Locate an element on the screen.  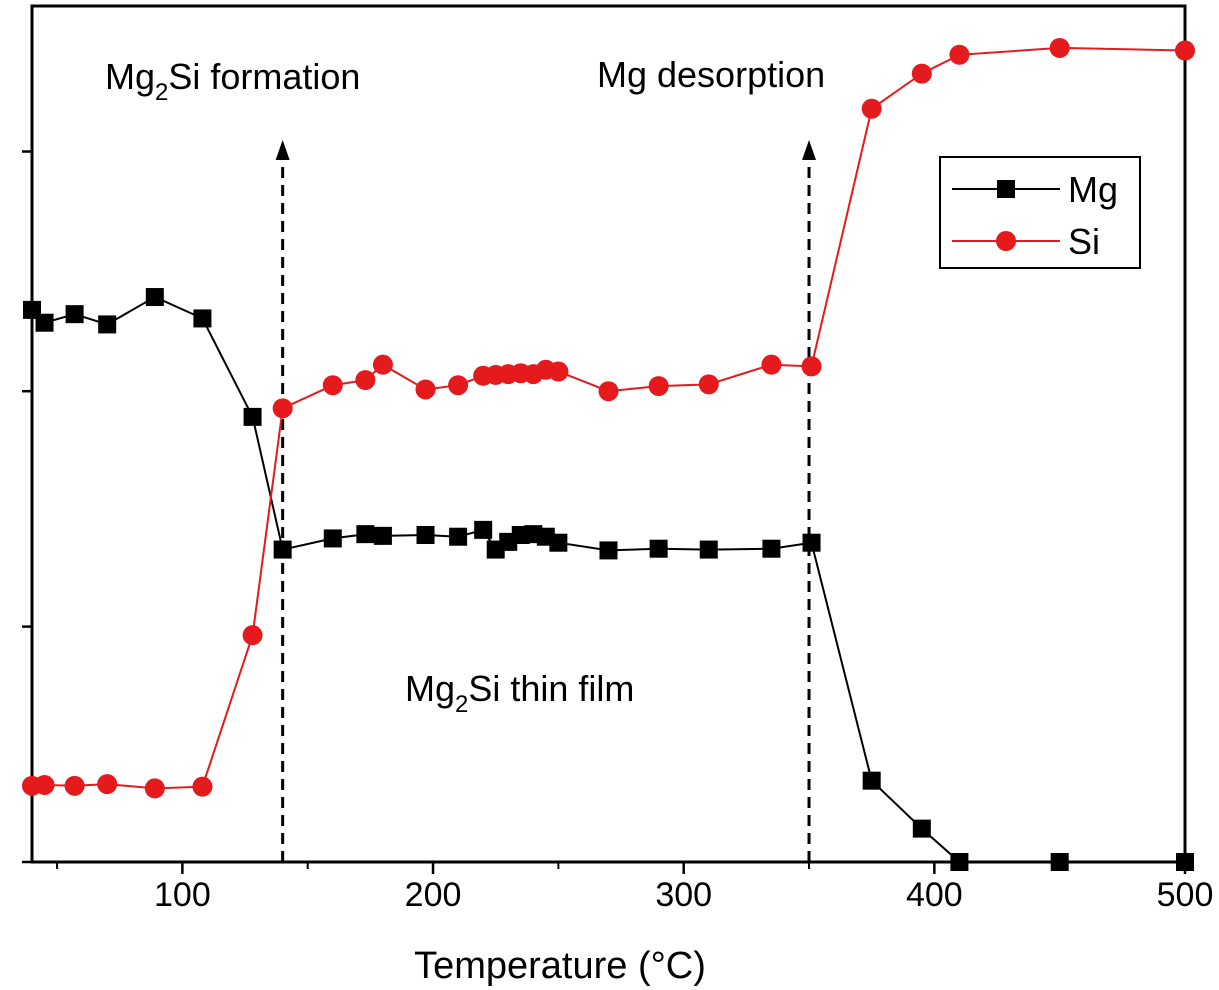
legend-mg-label: Mg is located at coordinates (1093, 189).